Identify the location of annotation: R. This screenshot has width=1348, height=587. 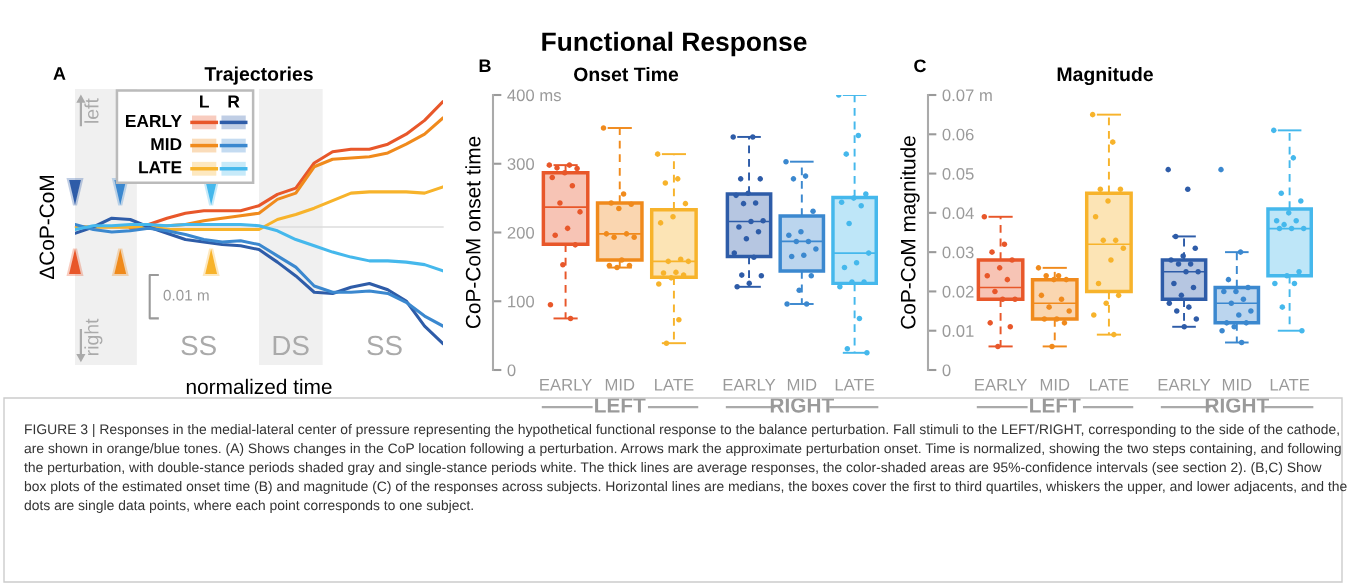
(234, 101).